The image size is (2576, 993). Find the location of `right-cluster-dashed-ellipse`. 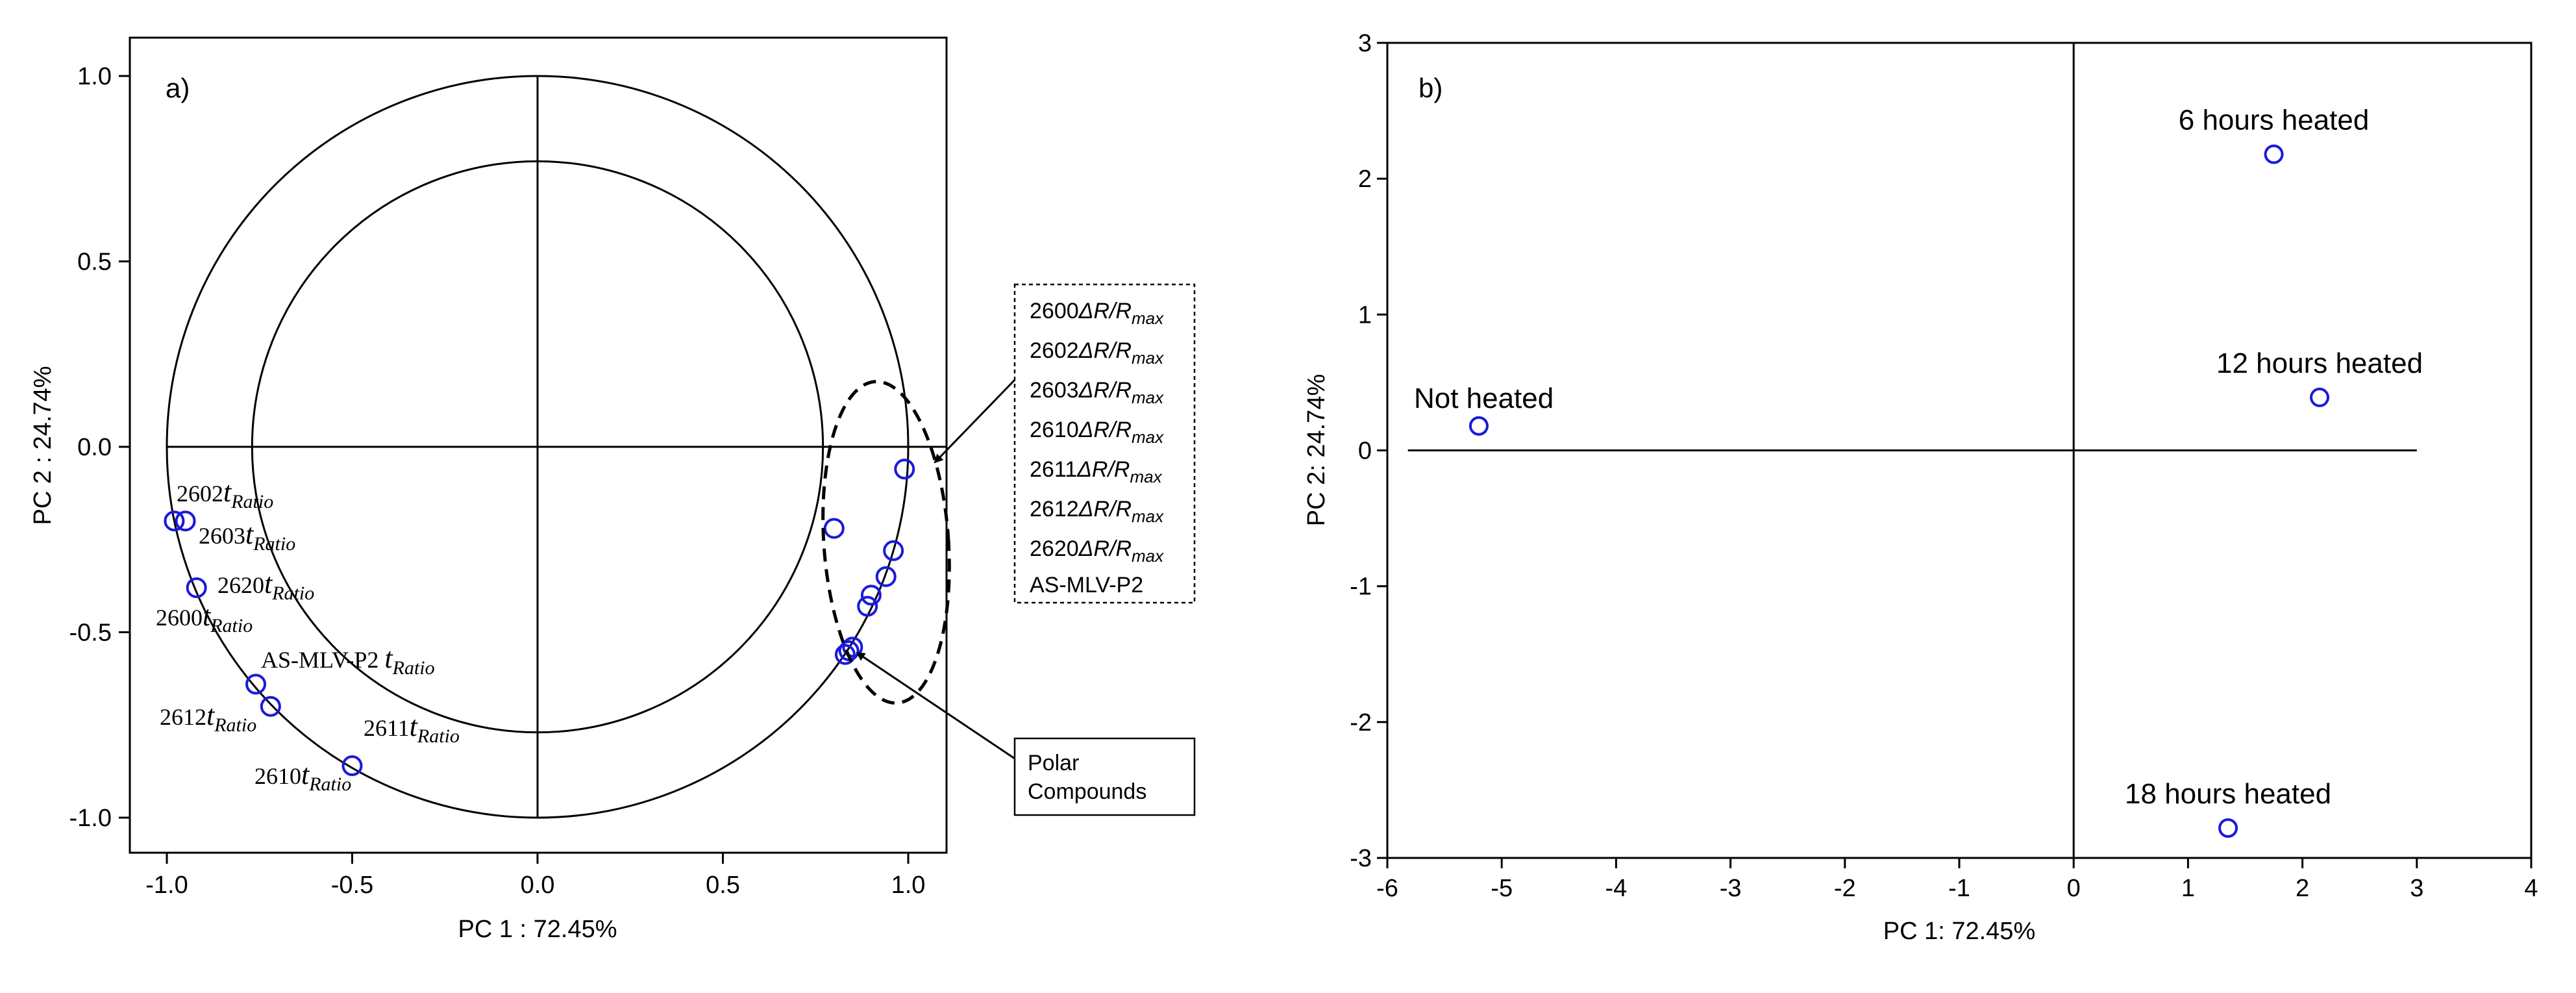

right-cluster-dashed-ellipse is located at coordinates (886, 542).